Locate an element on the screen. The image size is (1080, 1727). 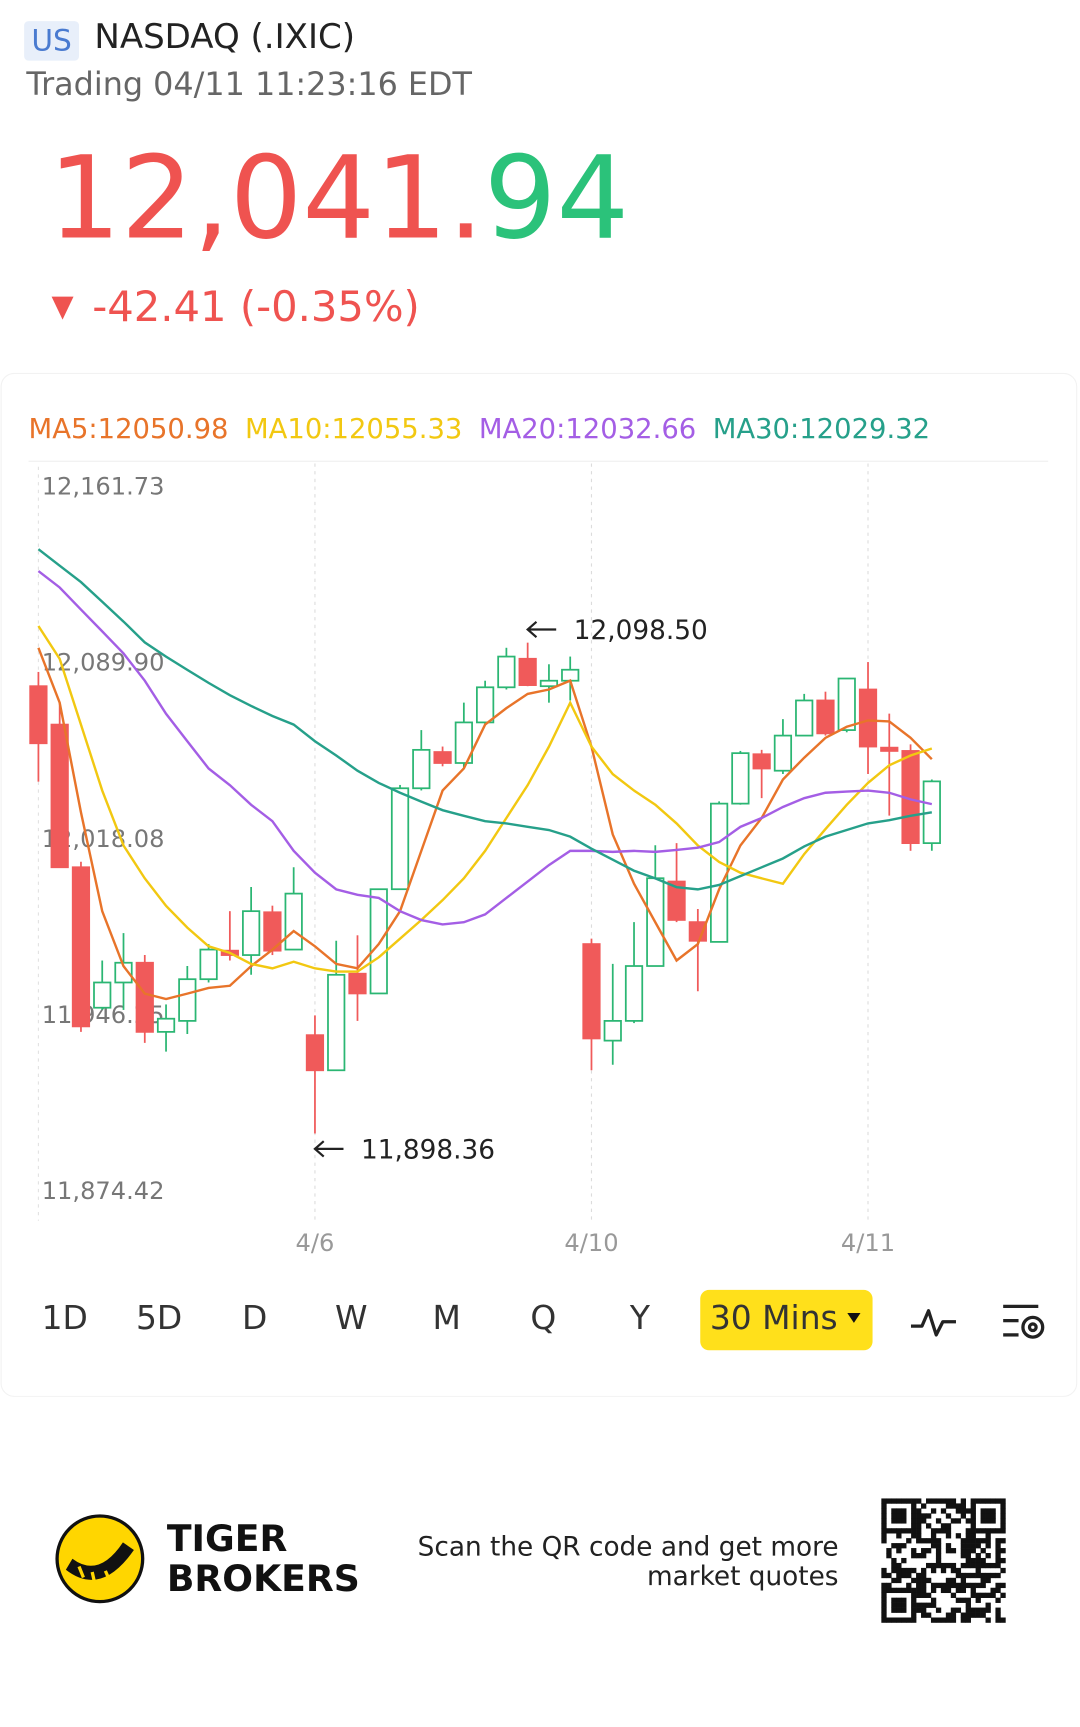
period-tab: W is located at coordinates (351, 1317).